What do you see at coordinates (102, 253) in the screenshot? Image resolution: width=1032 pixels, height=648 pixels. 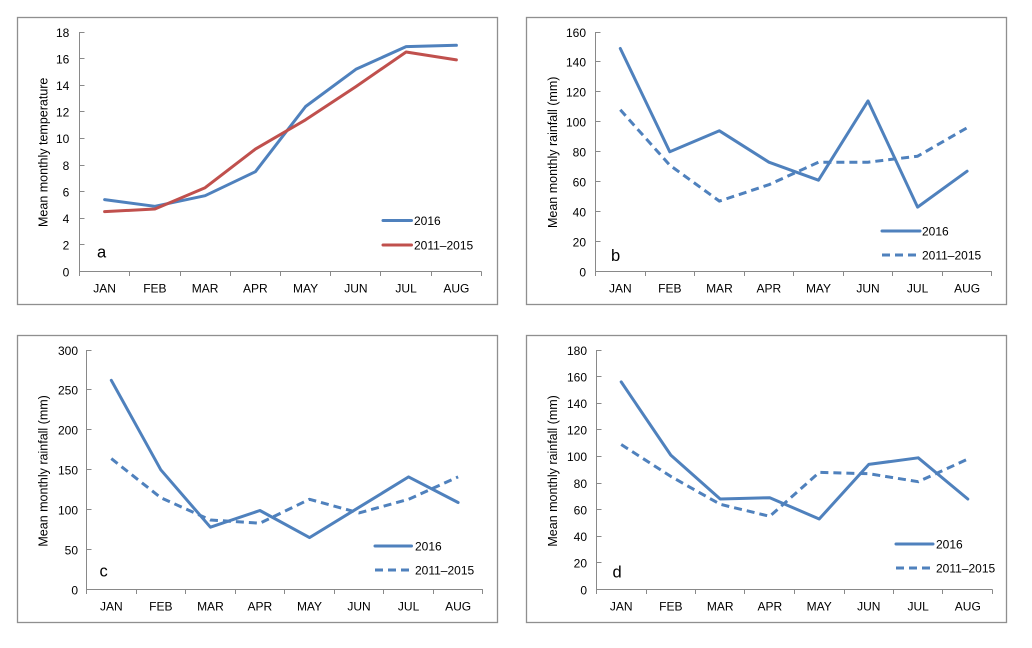 I see `svg-text: a` at bounding box center [102, 253].